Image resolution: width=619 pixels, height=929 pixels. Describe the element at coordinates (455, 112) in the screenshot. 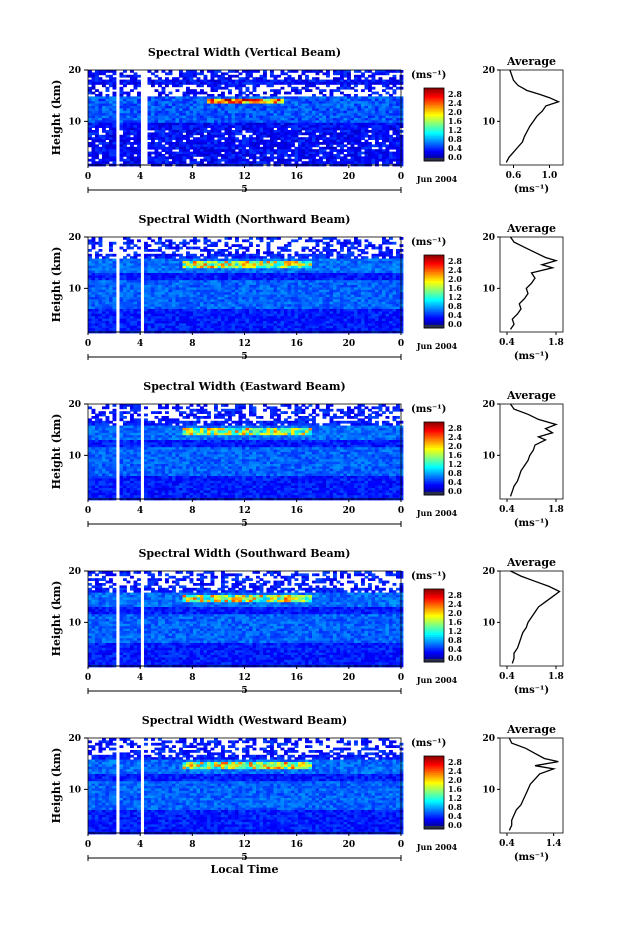

I see `colorbar-tick-label: 2.0` at that location.